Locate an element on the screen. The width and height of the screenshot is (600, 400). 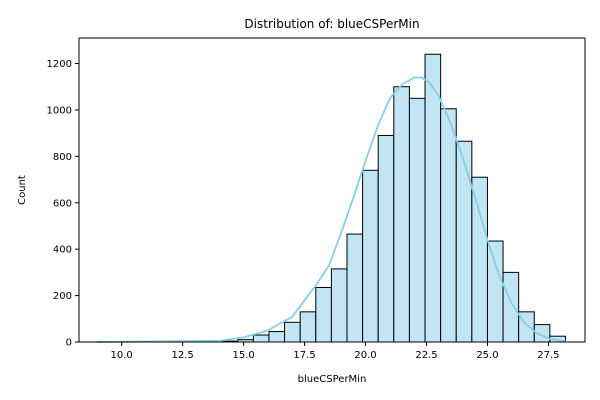
x-tick-label: 20.0 is located at coordinates (365, 355).